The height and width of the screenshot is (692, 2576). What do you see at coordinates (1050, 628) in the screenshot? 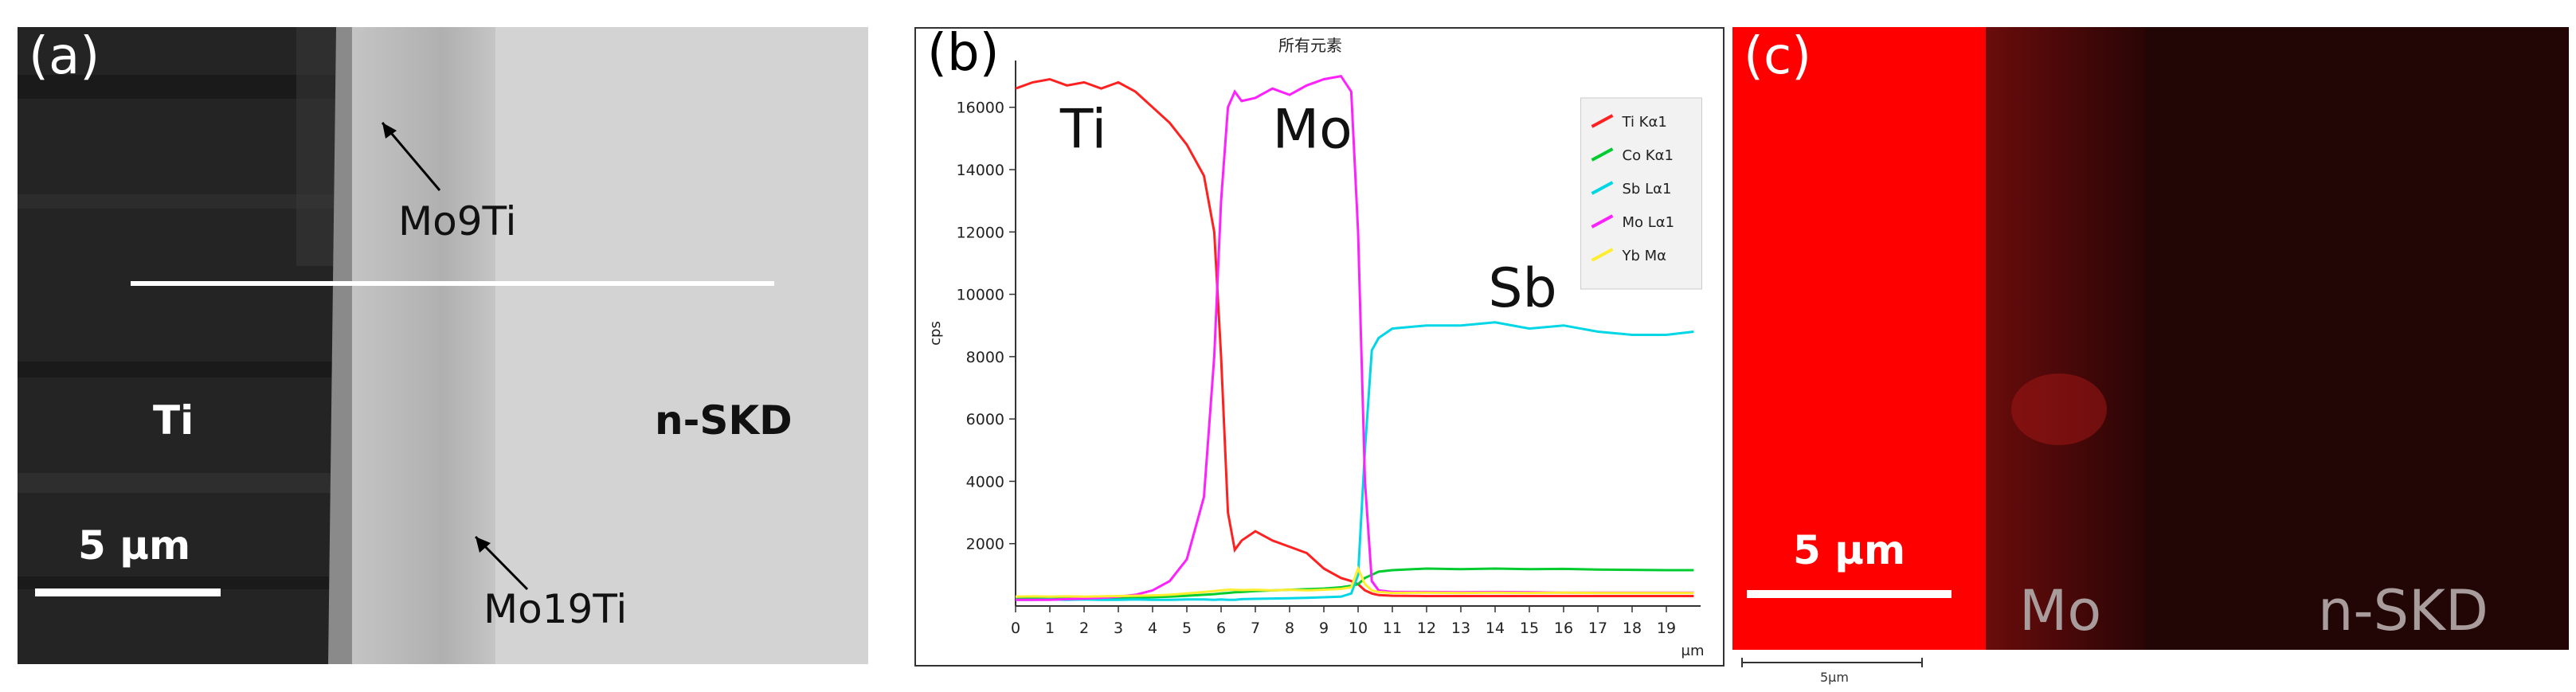
I see `x-tick-label: 1` at bounding box center [1050, 628].